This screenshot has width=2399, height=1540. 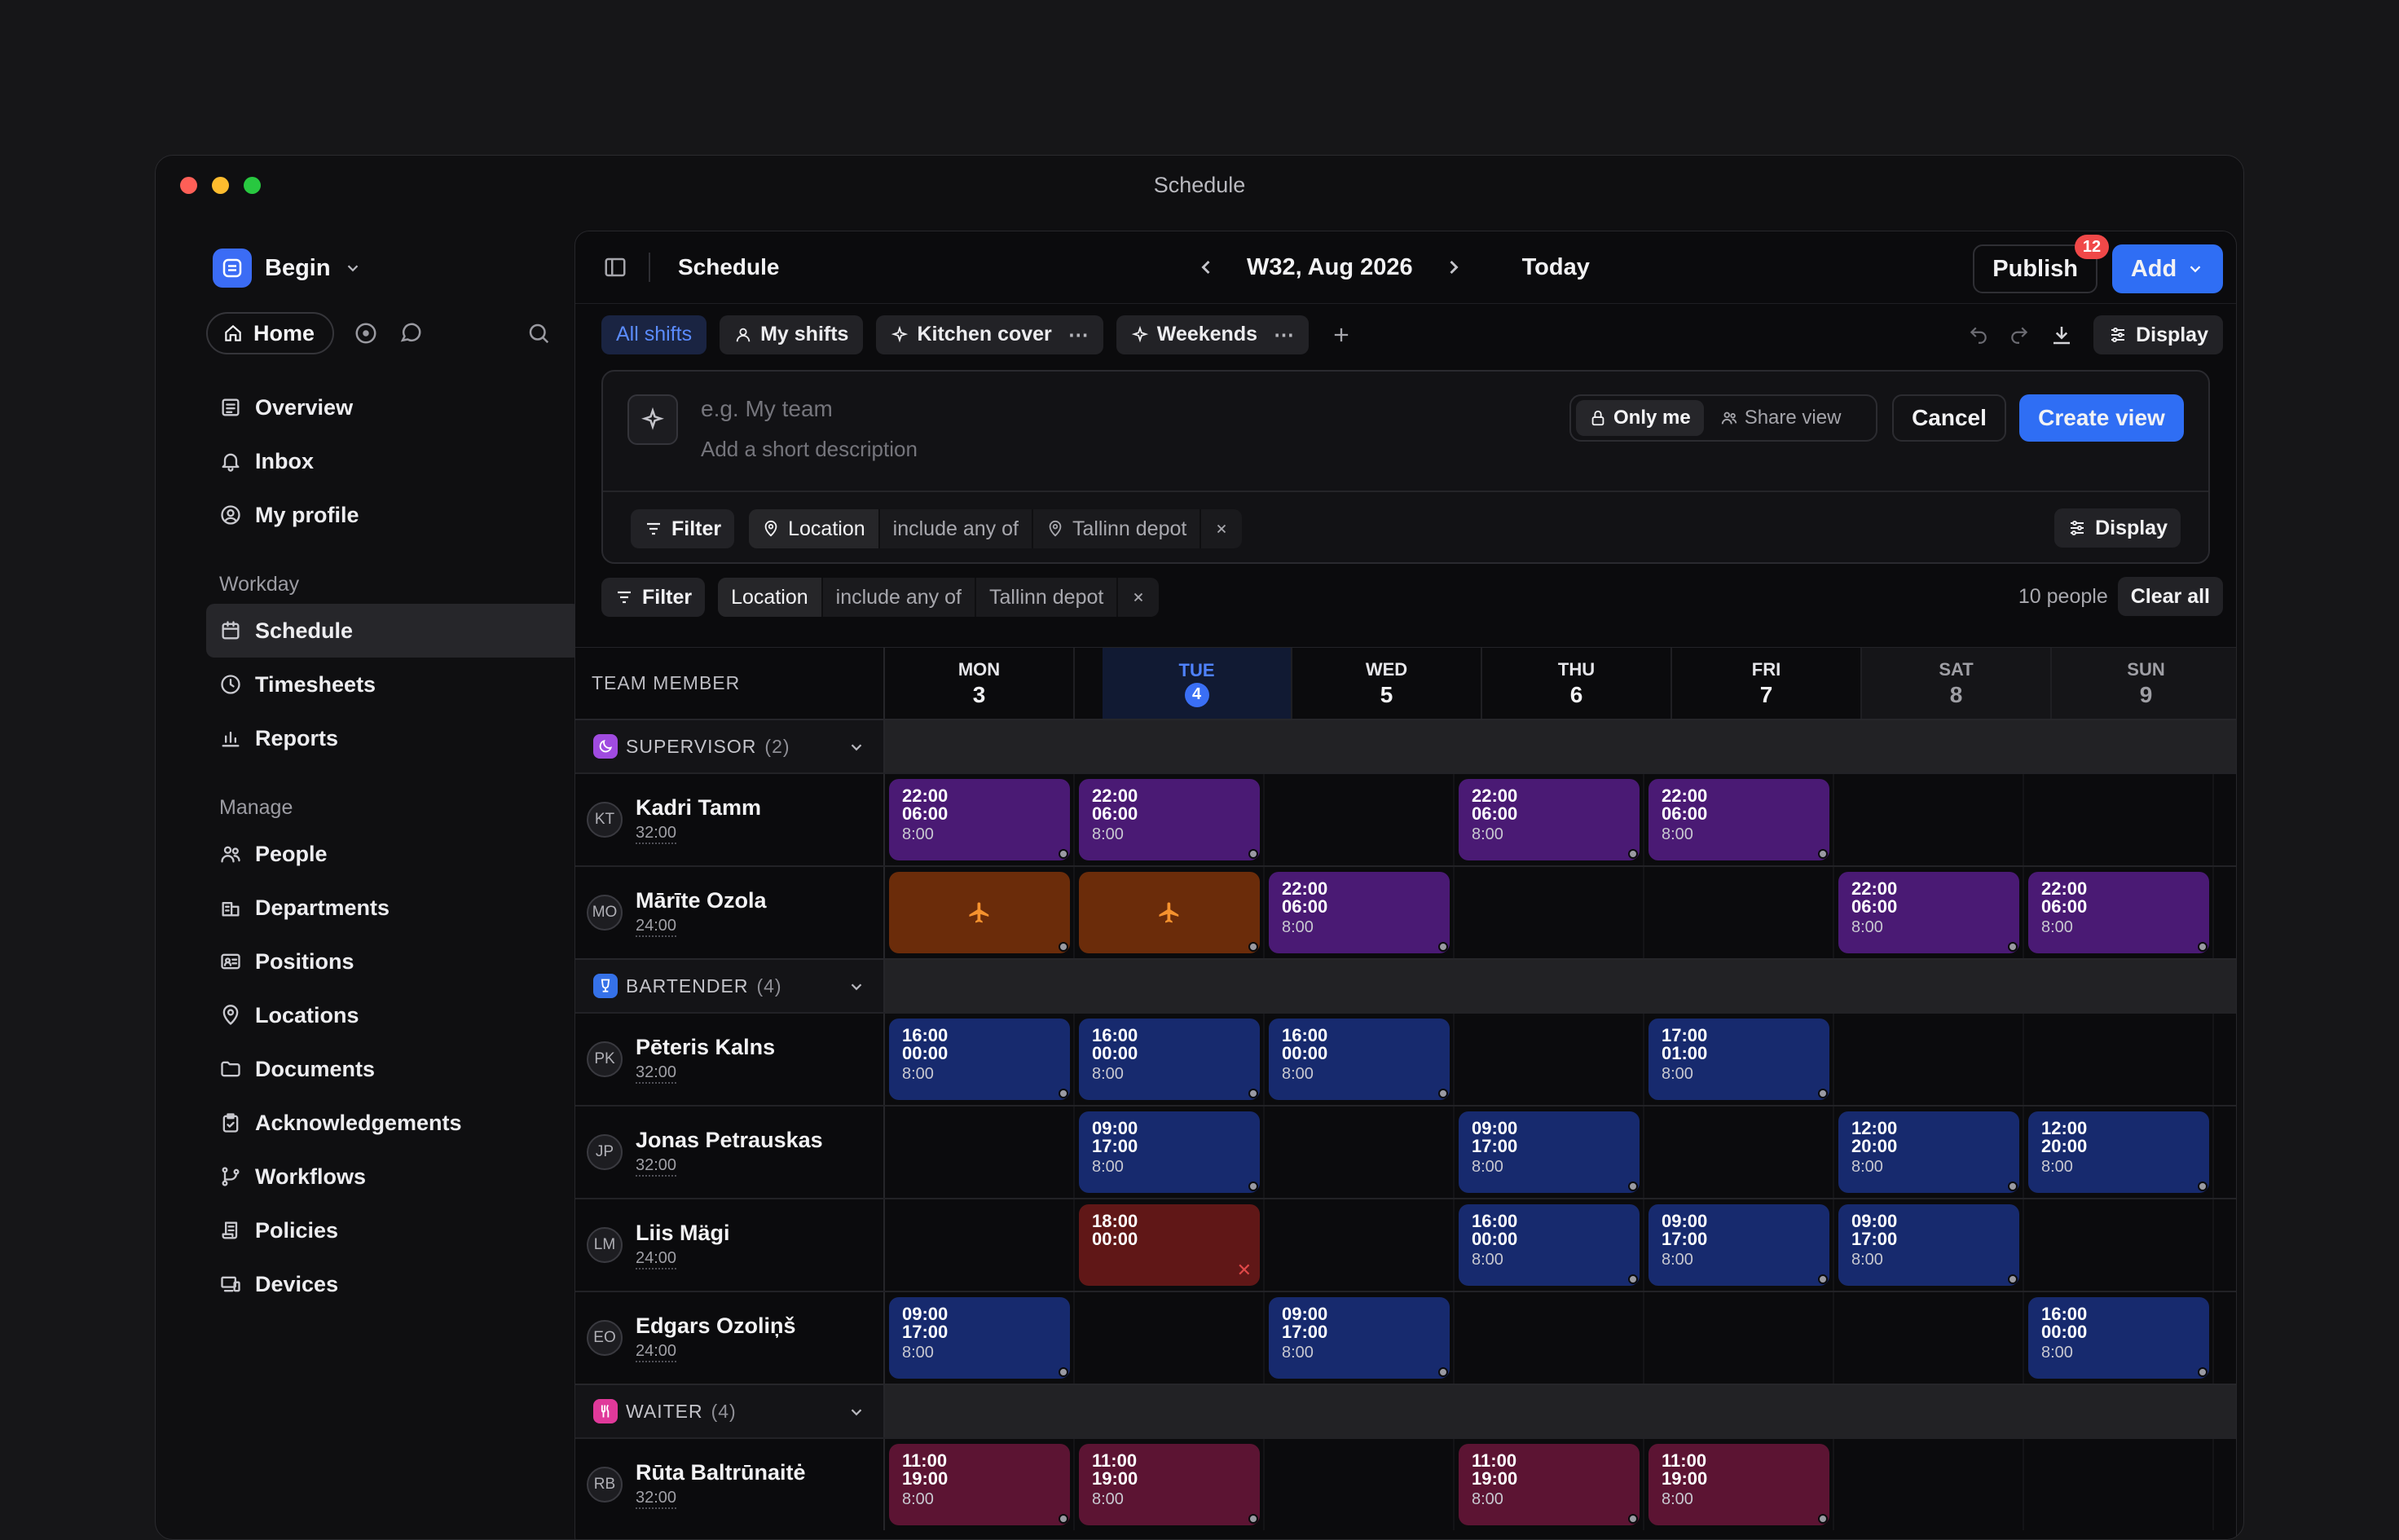 What do you see at coordinates (393, 854) in the screenshot?
I see `sidebar-item-people: People` at bounding box center [393, 854].